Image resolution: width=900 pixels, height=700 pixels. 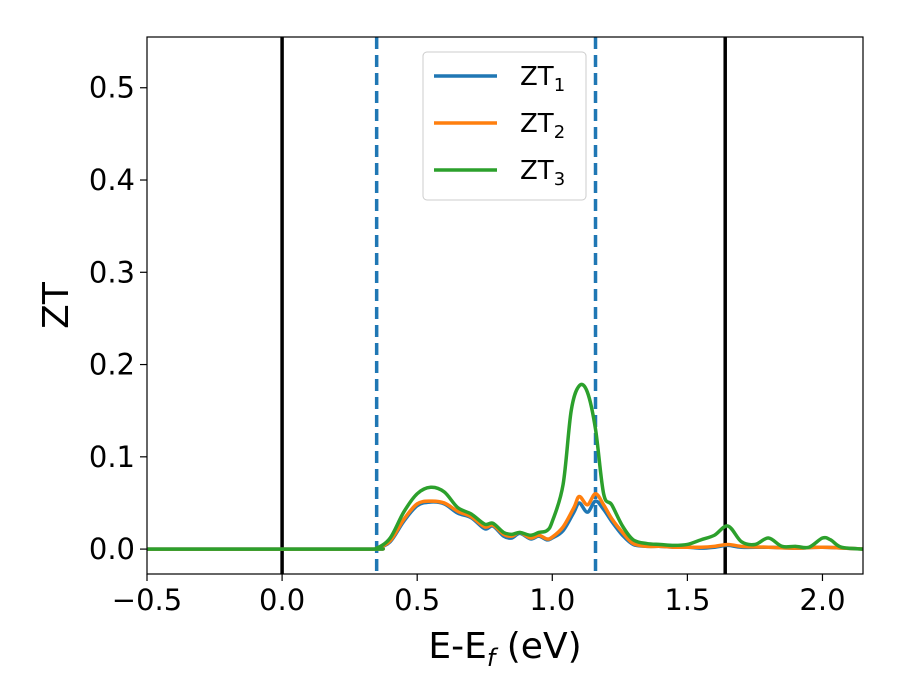 I want to click on y-tick-label-1: 0.1, so click(x=112, y=457).